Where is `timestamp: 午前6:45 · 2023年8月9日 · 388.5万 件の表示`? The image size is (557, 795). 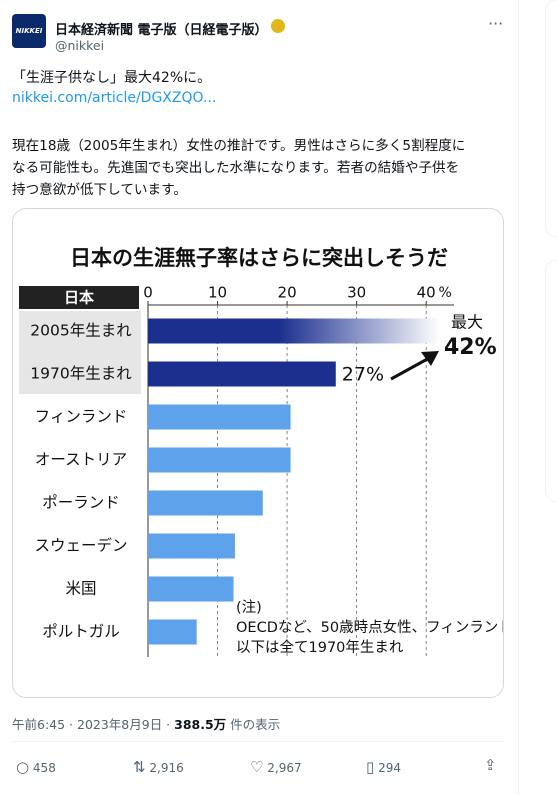 timestamp: 午前6:45 · 2023年8月9日 · 388.5万 件の表示 is located at coordinates (146, 723).